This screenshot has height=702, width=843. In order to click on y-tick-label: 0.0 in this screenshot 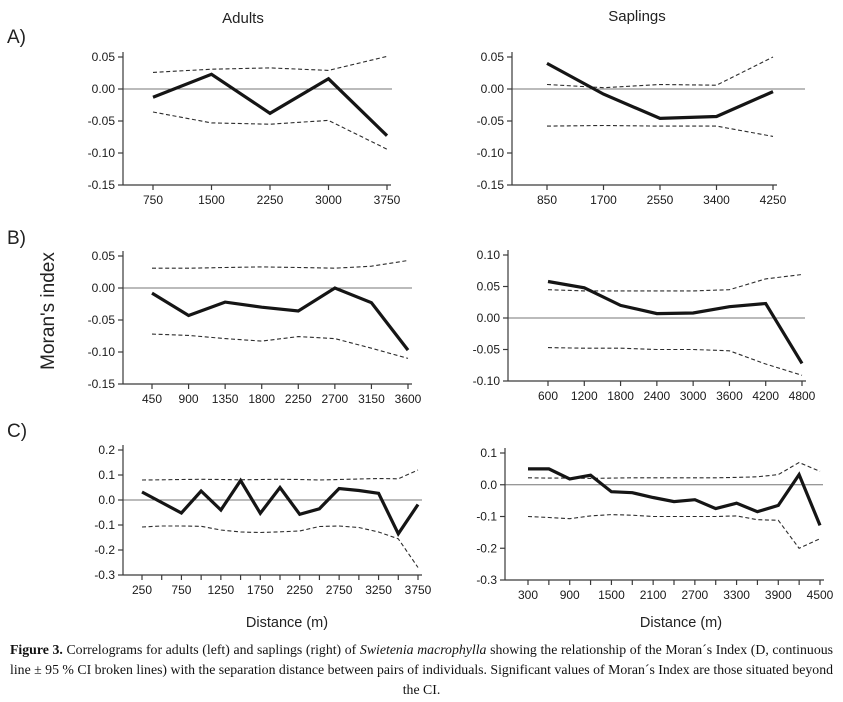, I will do `click(106, 500)`.